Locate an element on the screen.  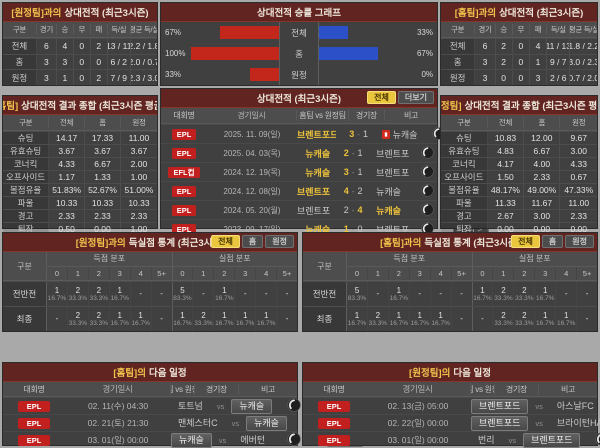
chart-row: 33% 원정 0% is located at coordinates (299, 74).